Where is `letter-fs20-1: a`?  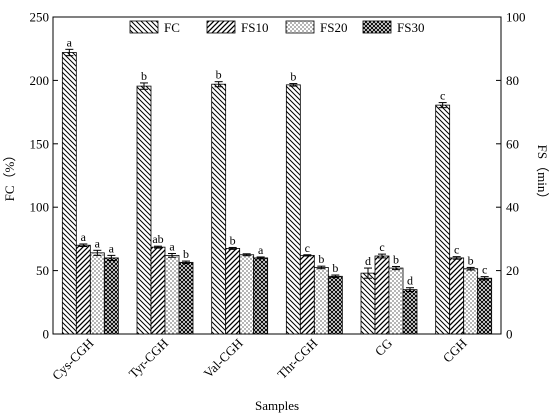 letter-fs20-1: a is located at coordinates (172, 246).